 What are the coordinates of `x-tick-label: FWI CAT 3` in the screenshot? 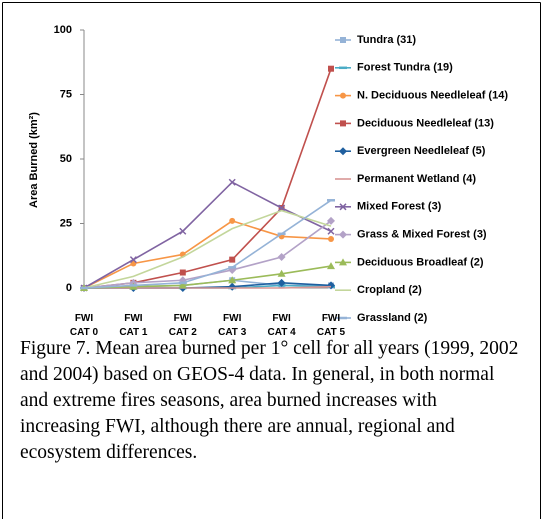 It's located at (232, 325).